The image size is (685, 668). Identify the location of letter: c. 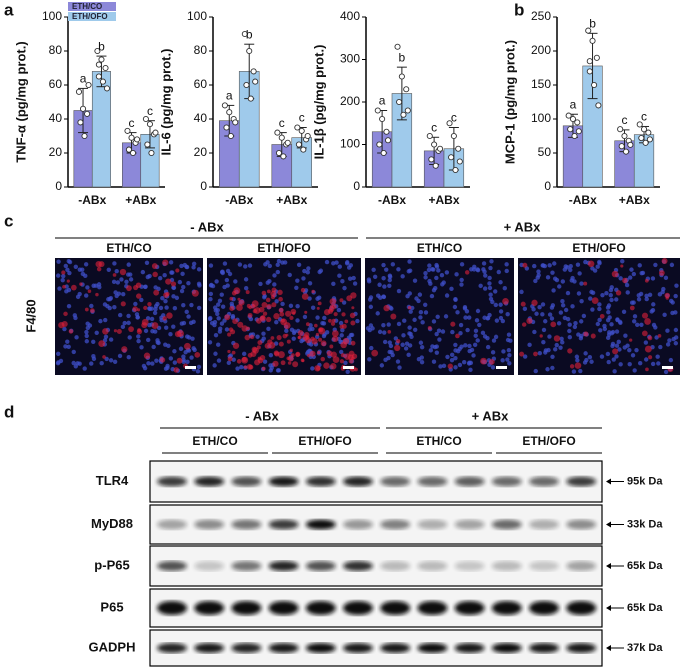
(282, 123).